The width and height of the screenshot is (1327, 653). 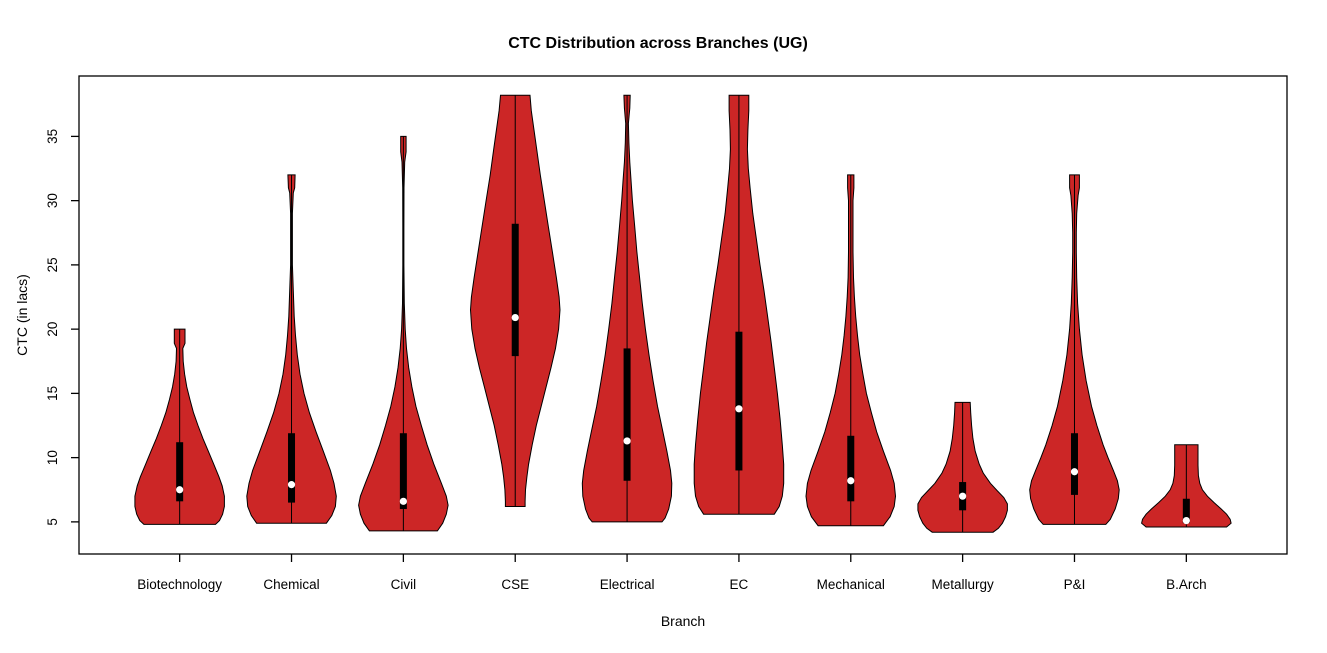 What do you see at coordinates (291, 485) in the screenshot?
I see `violin-median-dot-Chemical` at bounding box center [291, 485].